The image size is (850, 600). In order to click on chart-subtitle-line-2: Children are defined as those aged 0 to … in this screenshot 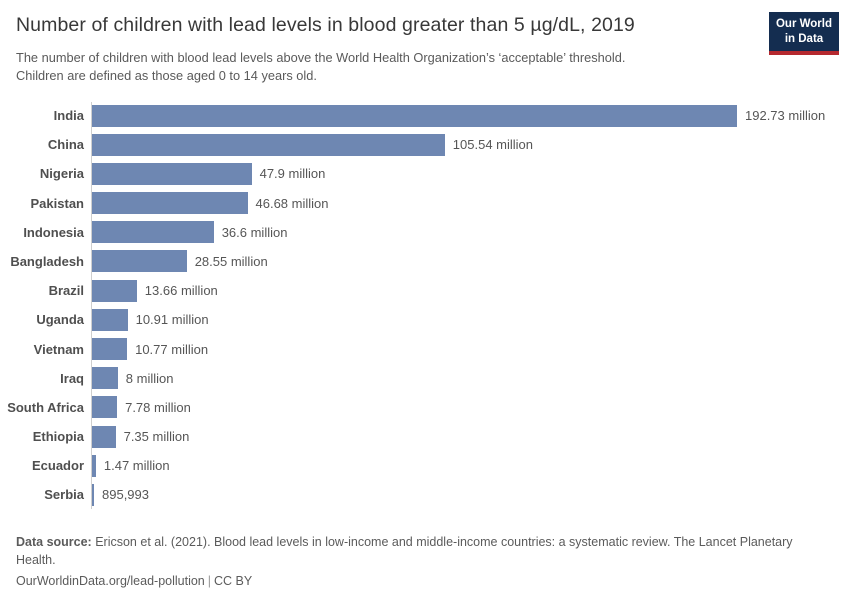, I will do `click(166, 75)`.